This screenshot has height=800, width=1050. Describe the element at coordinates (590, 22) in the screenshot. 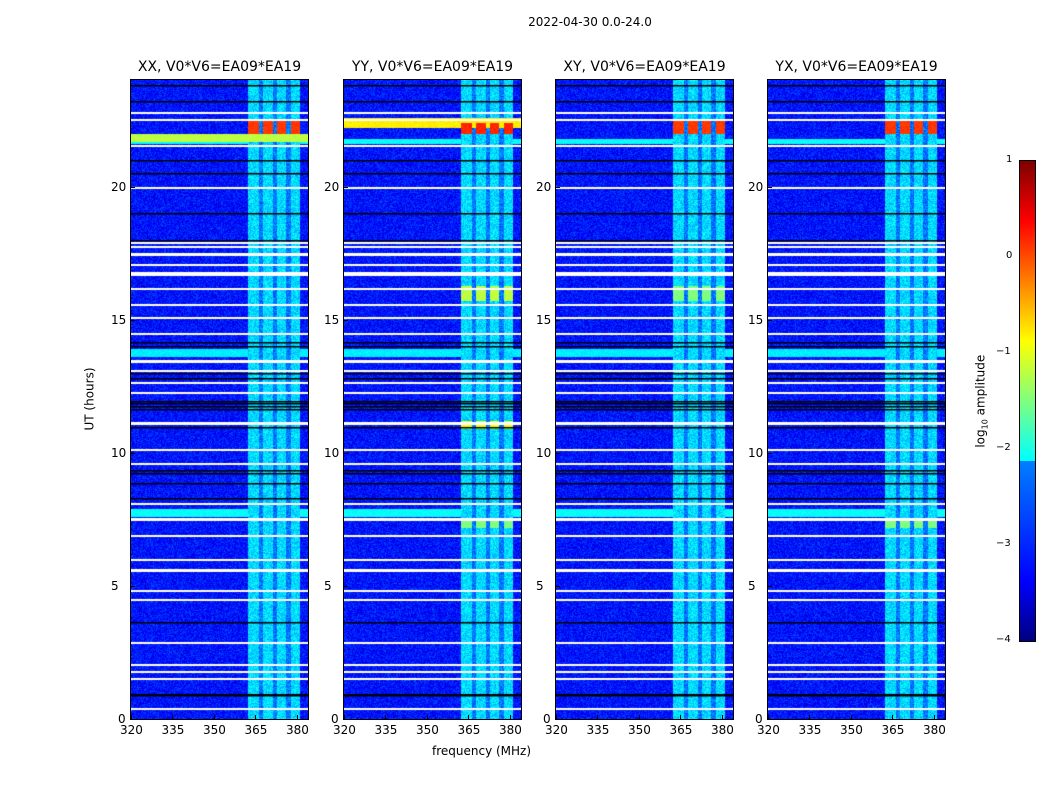

I see `figure-title: 2022-04-30 0.0-24.0` at that location.